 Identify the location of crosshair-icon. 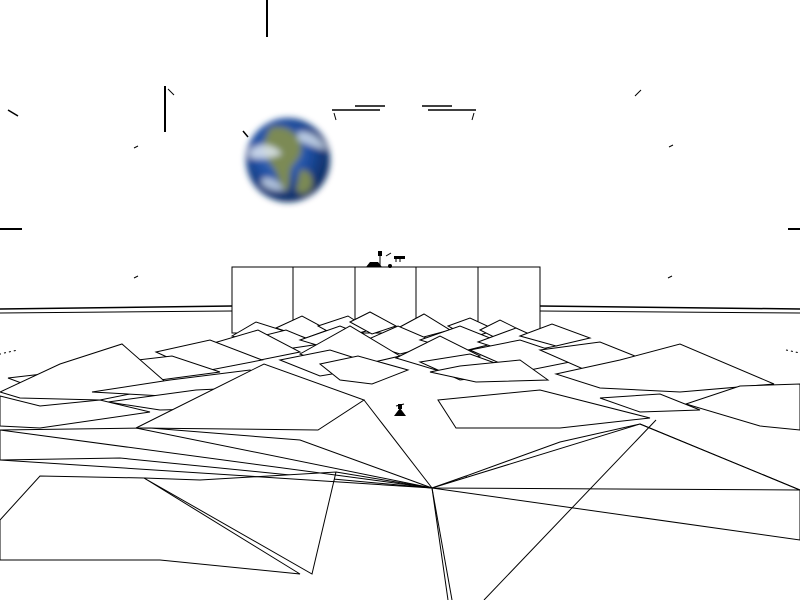
(404, 113).